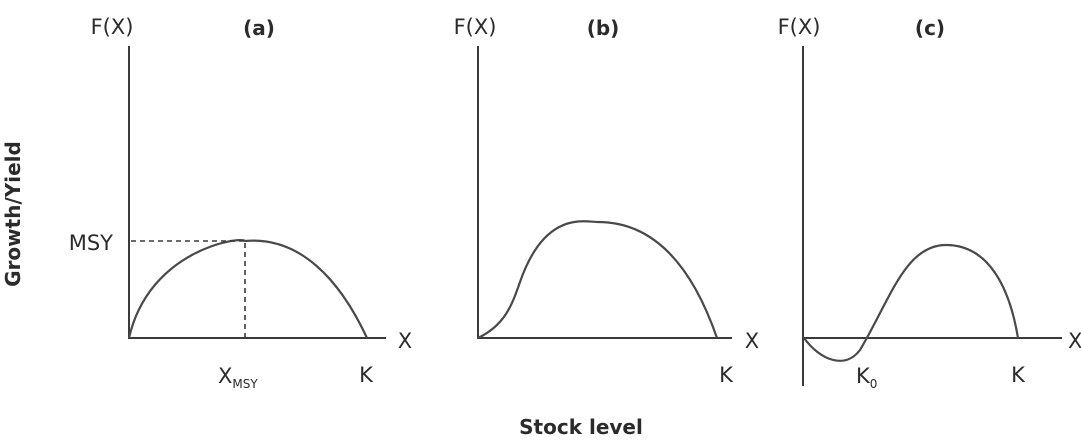  Describe the element at coordinates (603, 28) in the screenshot. I see `panel-b-title: (b)` at that location.